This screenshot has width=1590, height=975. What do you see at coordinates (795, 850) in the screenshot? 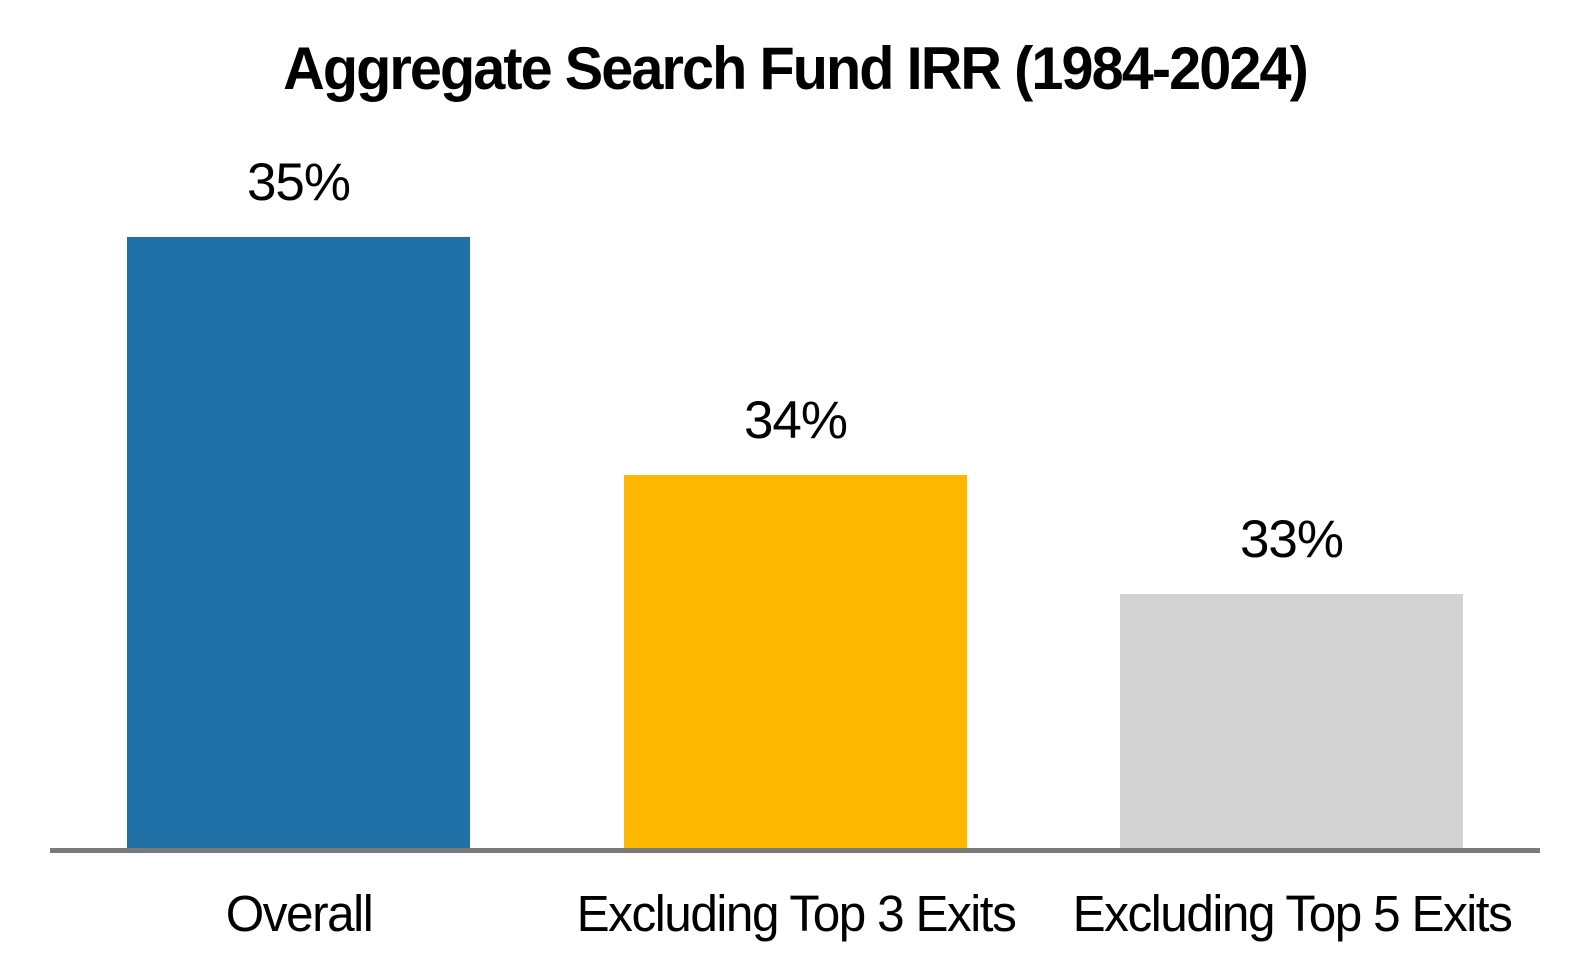
I see `x-axis-line` at bounding box center [795, 850].